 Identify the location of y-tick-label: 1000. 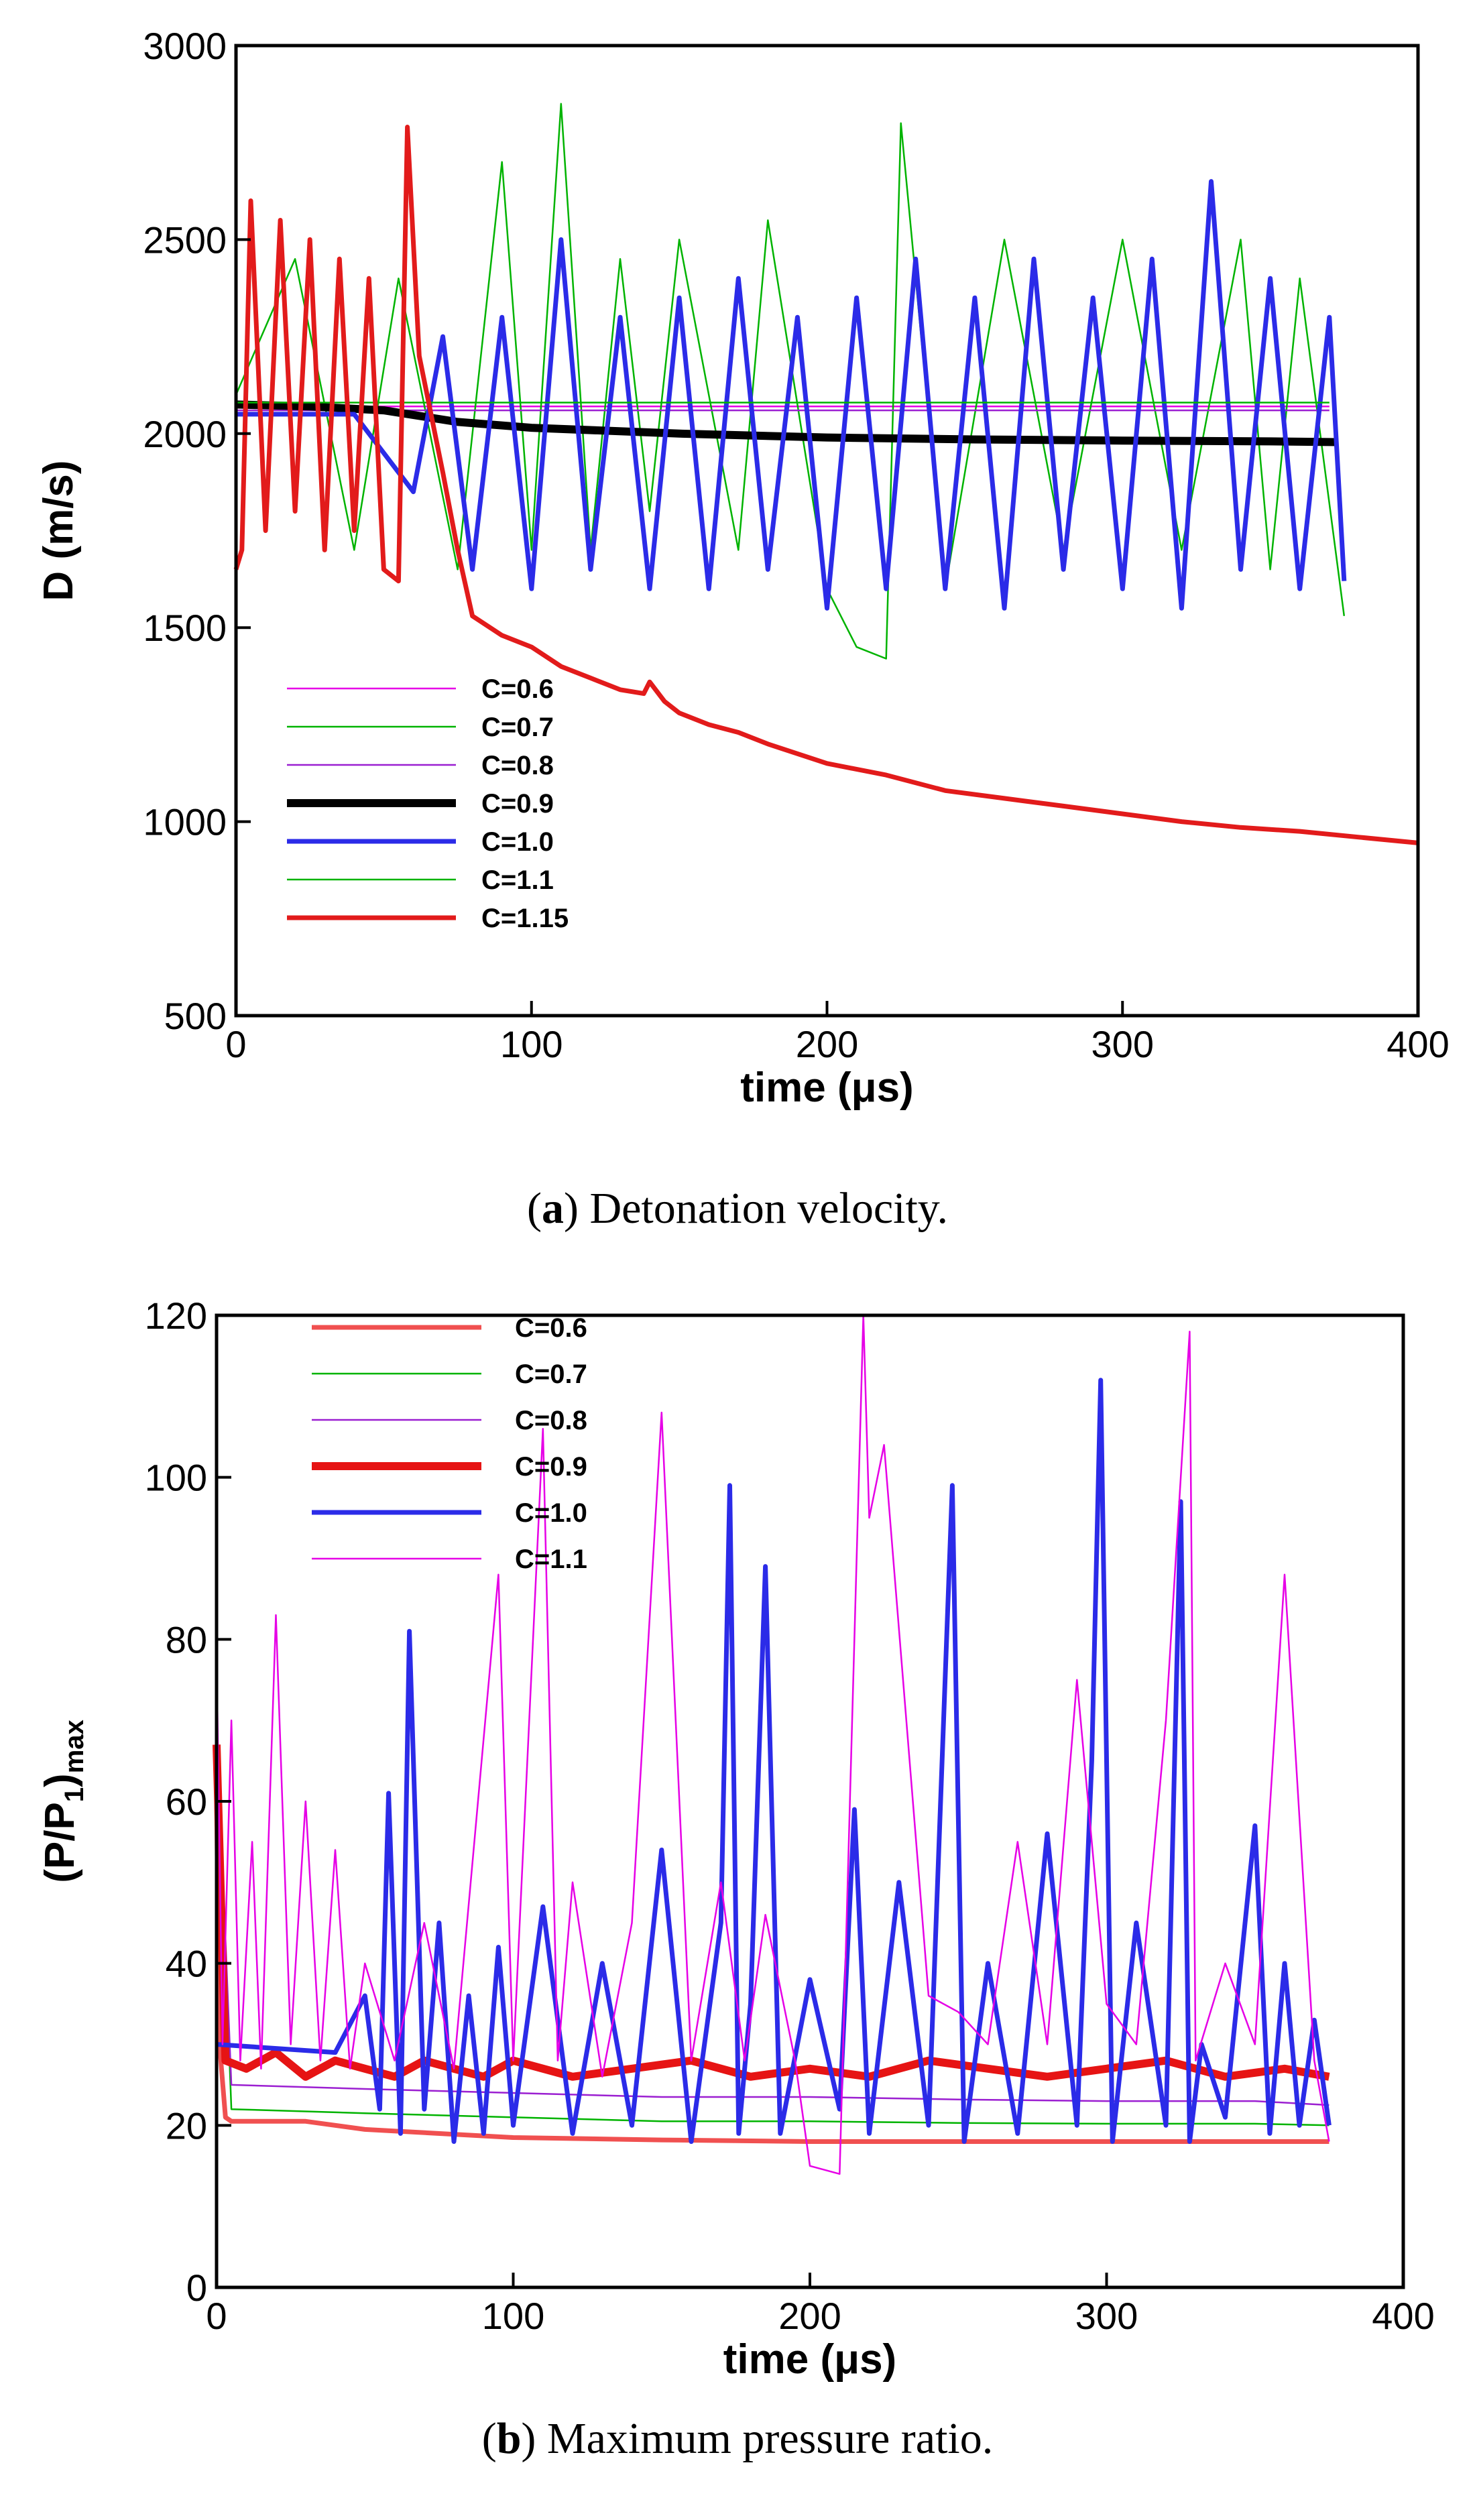
(185, 822).